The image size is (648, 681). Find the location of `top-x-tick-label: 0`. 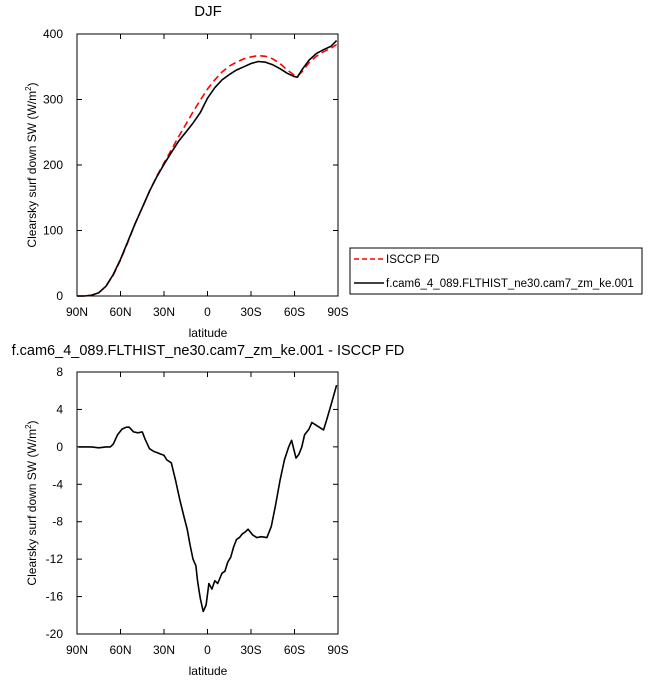

top-x-tick-label: 0 is located at coordinates (207, 312).